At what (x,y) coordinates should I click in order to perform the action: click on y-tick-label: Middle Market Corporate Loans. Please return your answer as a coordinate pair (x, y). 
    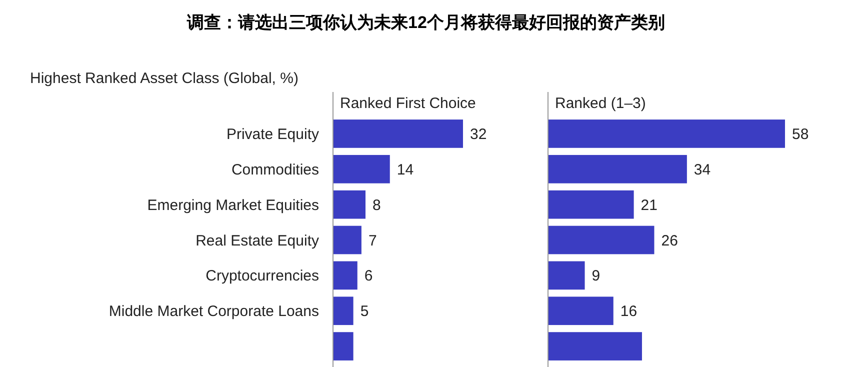
    Looking at the image, I should click on (213, 311).